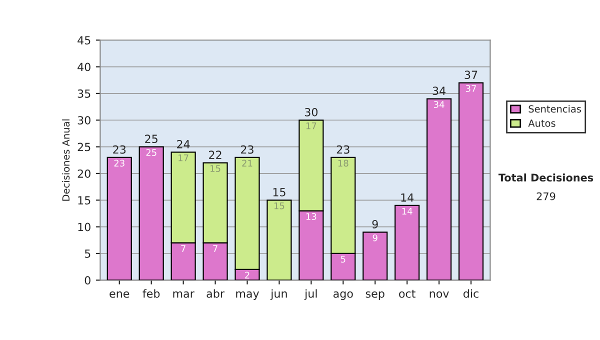 The width and height of the screenshot is (600, 340). Describe the element at coordinates (84, 227) in the screenshot. I see `y-tick-label: 10` at that location.